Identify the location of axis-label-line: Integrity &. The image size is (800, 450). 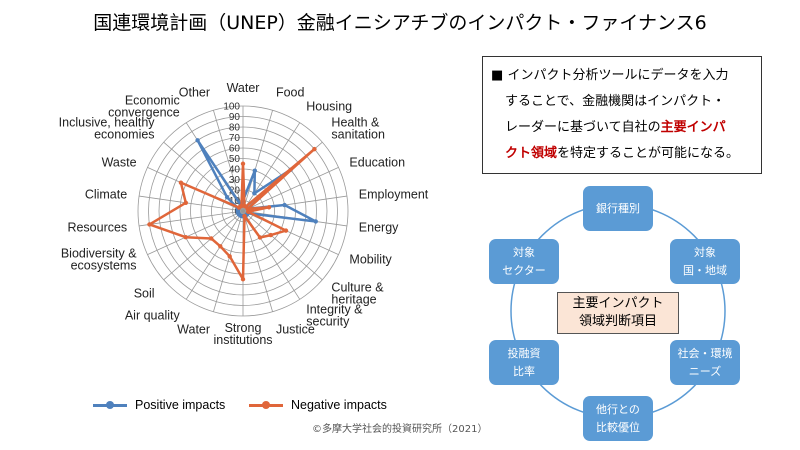
(334, 309).